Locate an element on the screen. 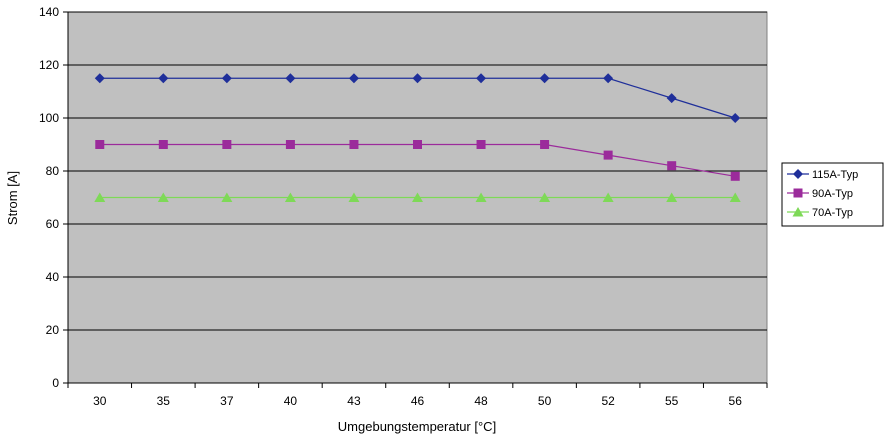 This screenshot has width=890, height=437. y-tick-label: 60 is located at coordinates (53, 224).